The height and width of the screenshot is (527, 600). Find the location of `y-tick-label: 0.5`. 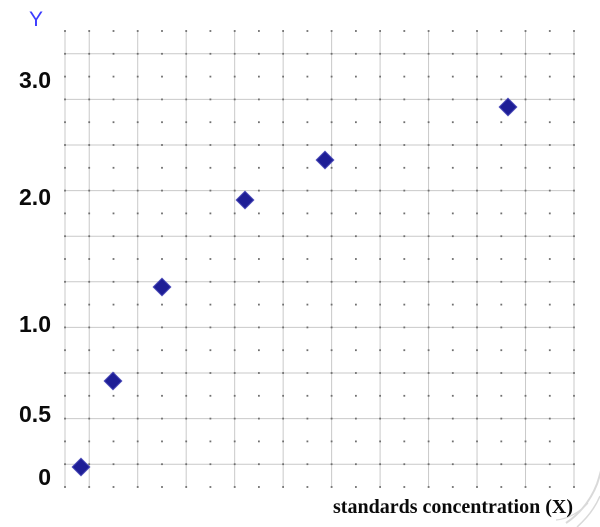

y-tick-label: 0.5 is located at coordinates (35, 414).